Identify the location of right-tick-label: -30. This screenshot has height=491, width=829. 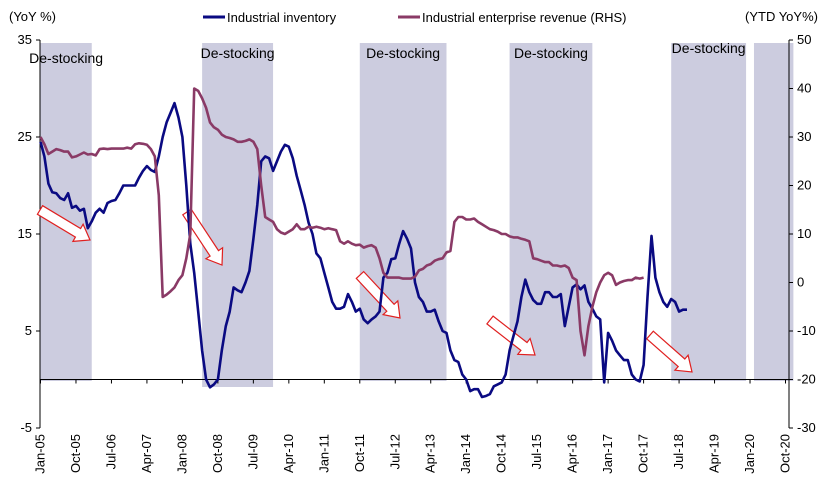
(806, 427).